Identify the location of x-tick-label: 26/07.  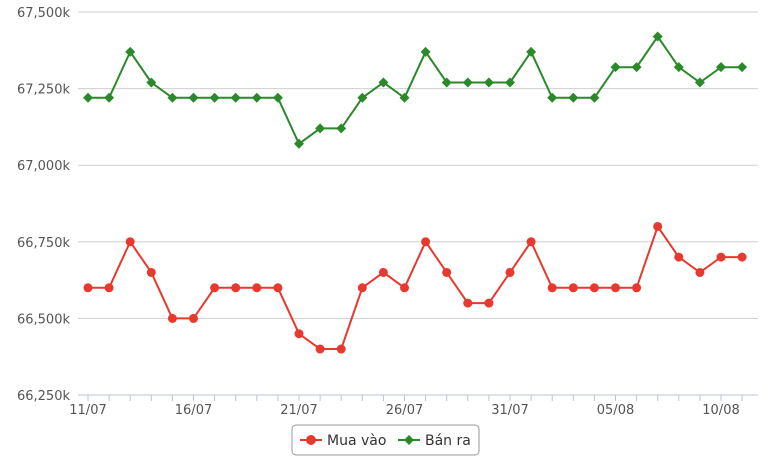
(404, 410).